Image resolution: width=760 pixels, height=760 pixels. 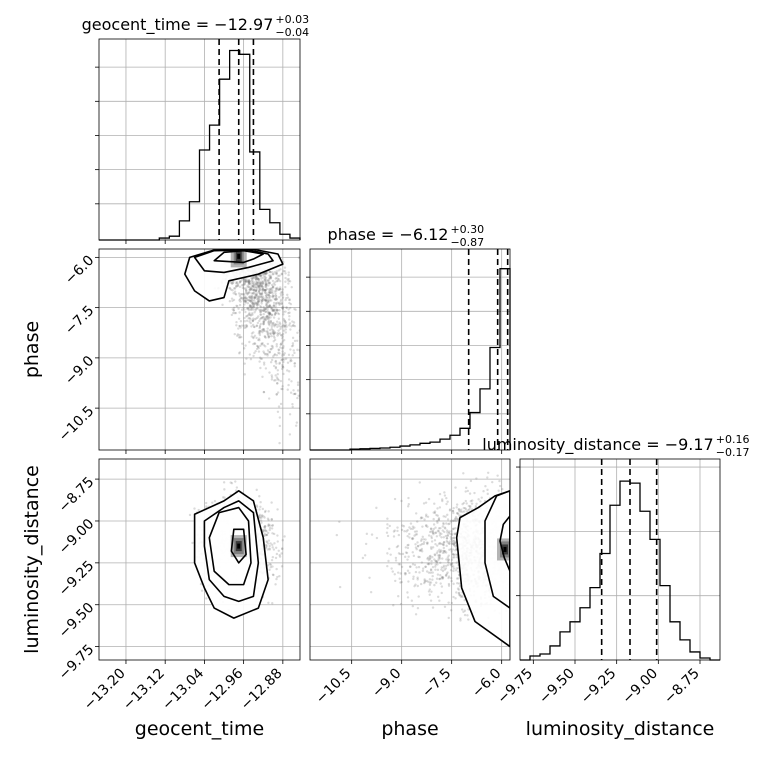 I want to click on y-tick-label: −9.75, so click(x=77, y=663).